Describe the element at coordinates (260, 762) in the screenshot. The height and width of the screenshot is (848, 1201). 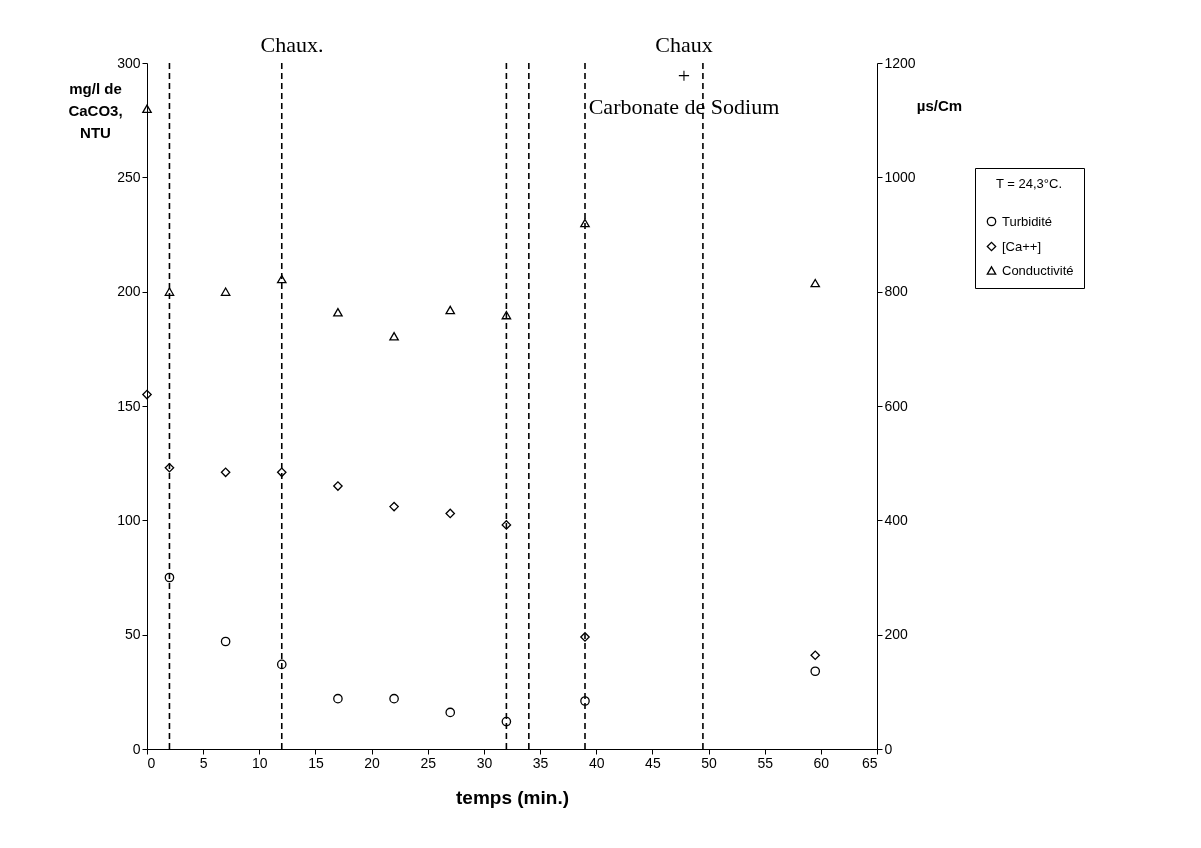
I see `x-tick-label: 10` at that location.